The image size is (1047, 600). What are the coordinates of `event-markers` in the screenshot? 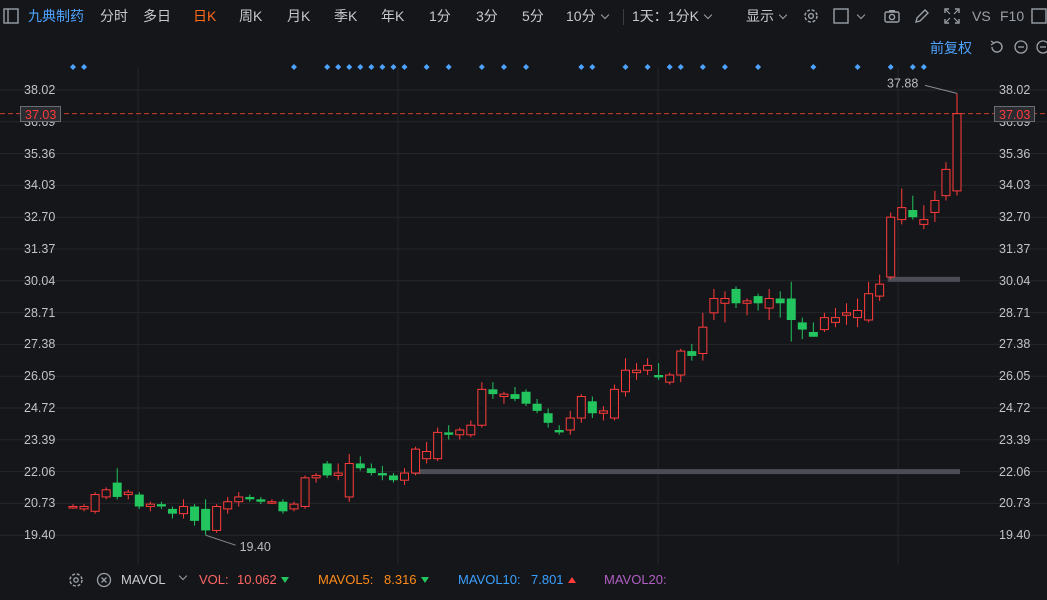 It's located at (498, 67).